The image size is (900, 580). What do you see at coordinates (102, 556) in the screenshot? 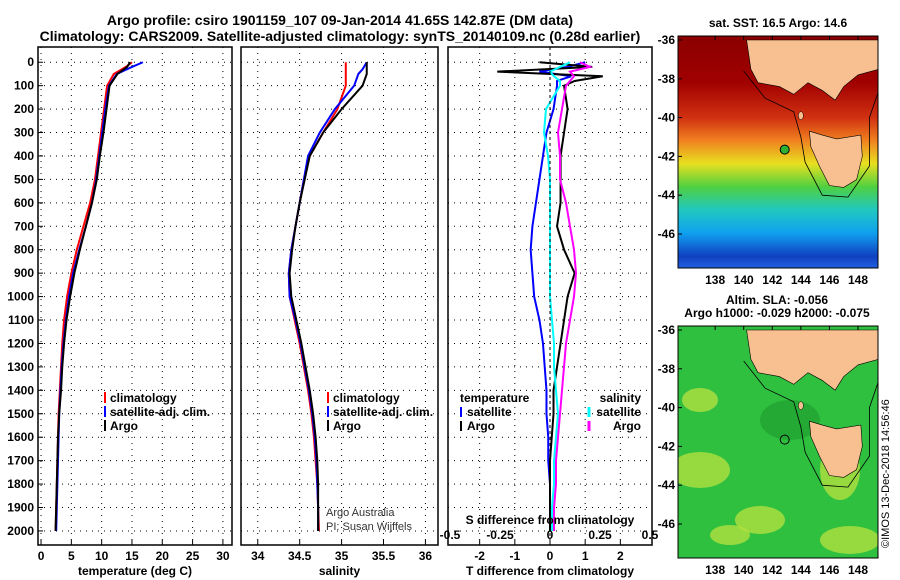
I see `x-tick-label: 10` at bounding box center [102, 556].